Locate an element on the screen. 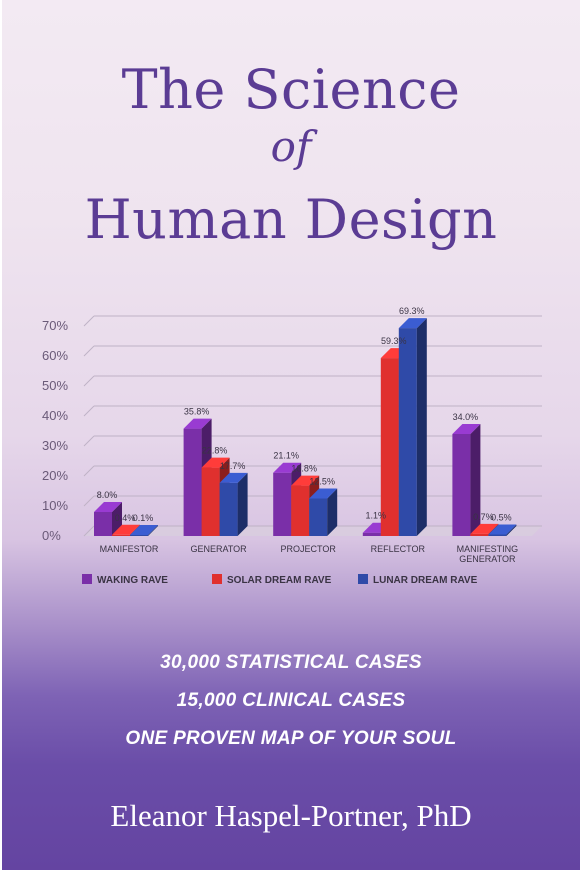 The image size is (582, 872). value-label: 35.8% is located at coordinates (197, 412).